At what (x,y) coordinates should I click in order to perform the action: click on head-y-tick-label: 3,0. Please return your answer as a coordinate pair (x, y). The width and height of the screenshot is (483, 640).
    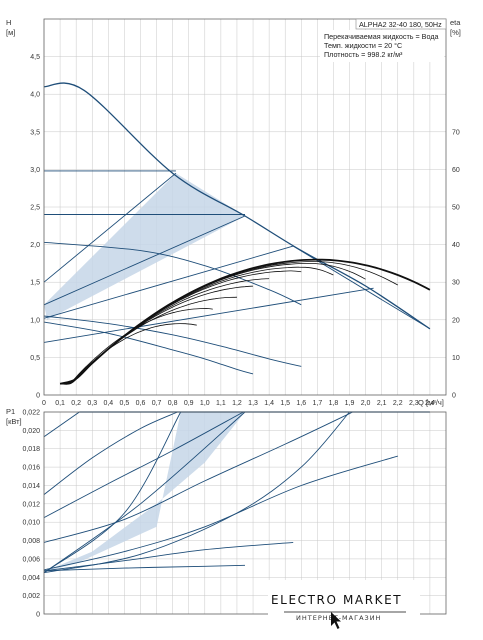
    Looking at the image, I should click on (35, 170).